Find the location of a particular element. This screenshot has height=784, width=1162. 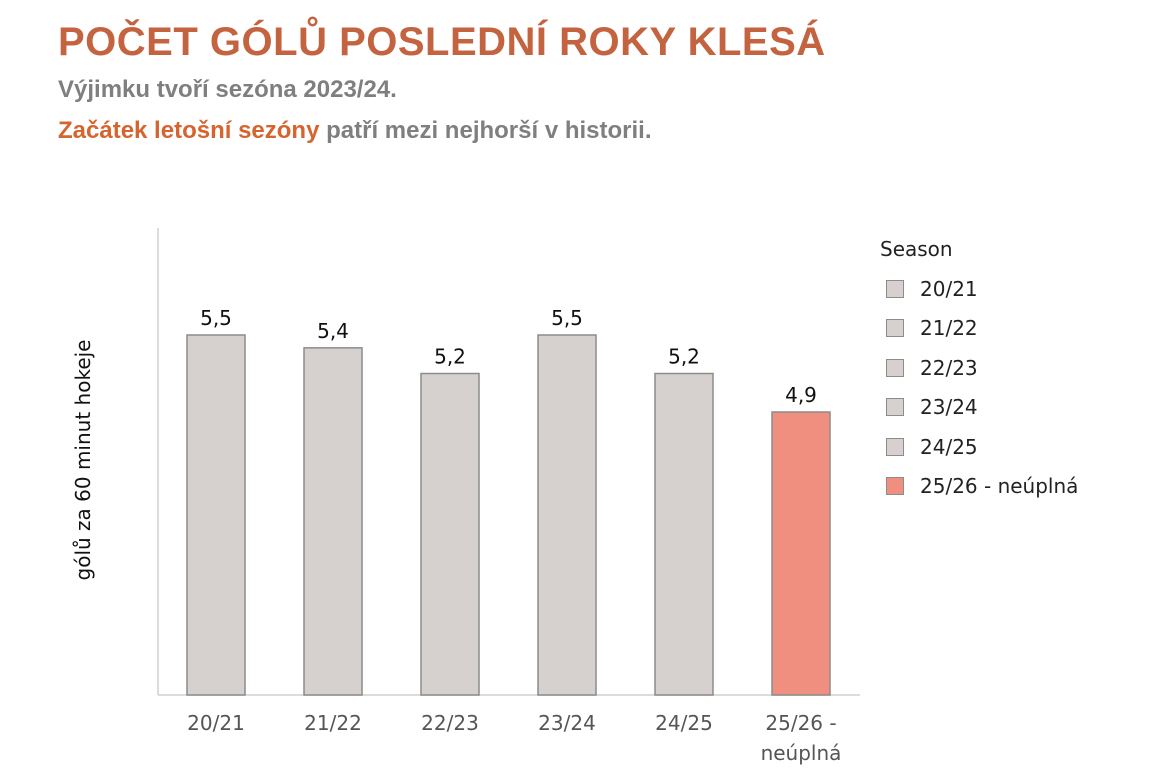

x-tick-label-6-line2: neúplná is located at coordinates (801, 753).